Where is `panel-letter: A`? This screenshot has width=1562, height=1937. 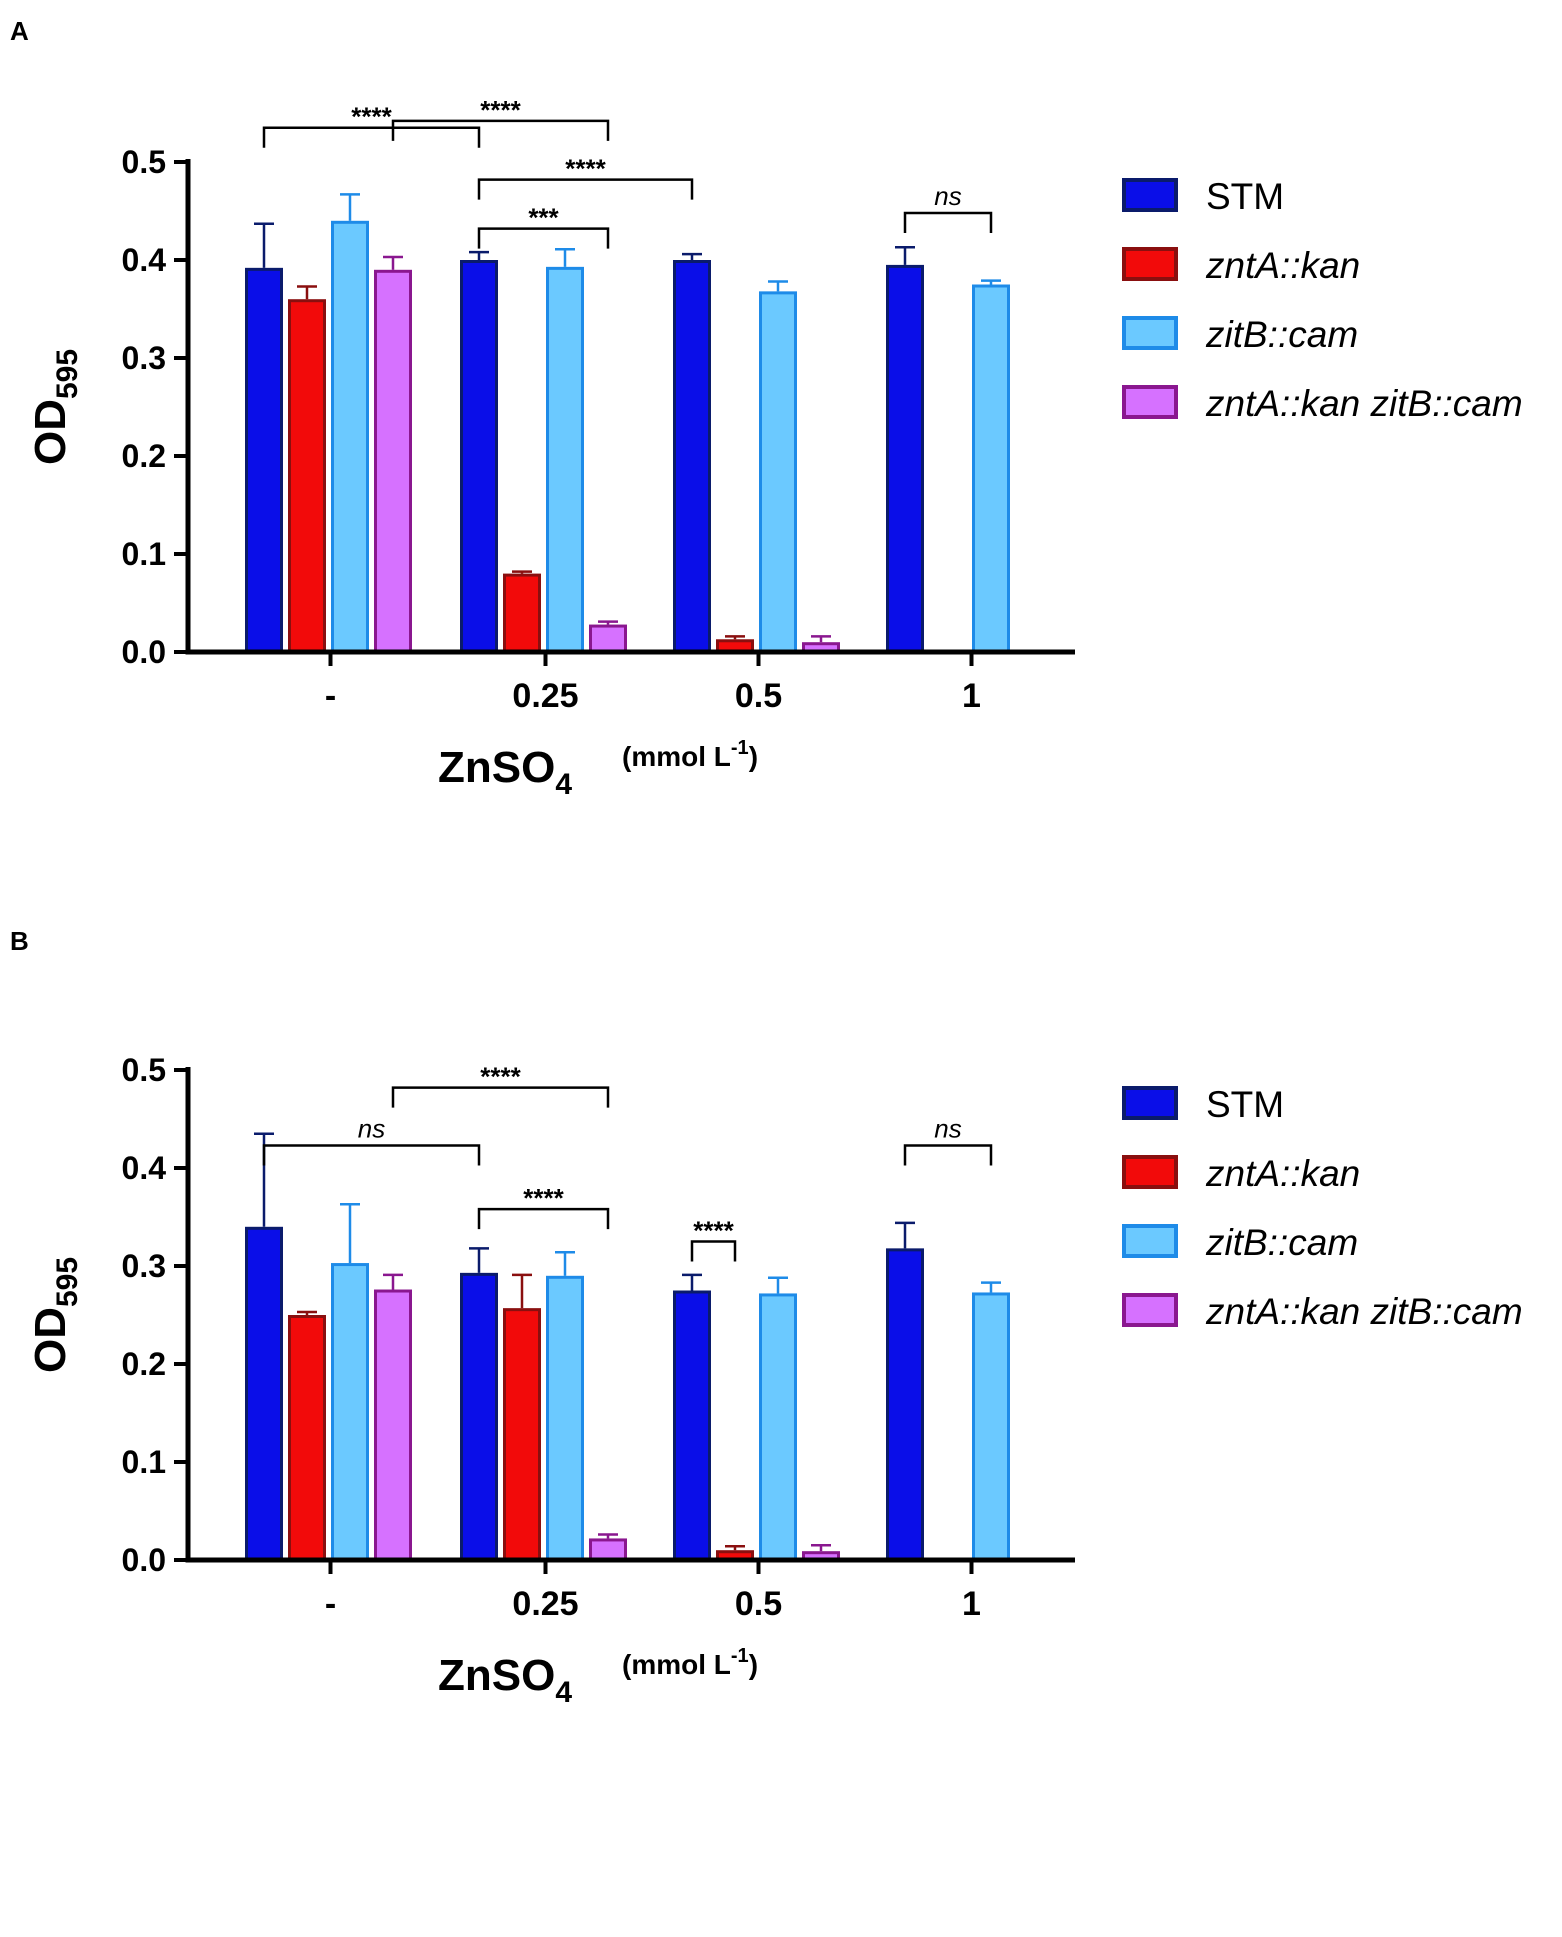
panel-letter: A is located at coordinates (19, 31).